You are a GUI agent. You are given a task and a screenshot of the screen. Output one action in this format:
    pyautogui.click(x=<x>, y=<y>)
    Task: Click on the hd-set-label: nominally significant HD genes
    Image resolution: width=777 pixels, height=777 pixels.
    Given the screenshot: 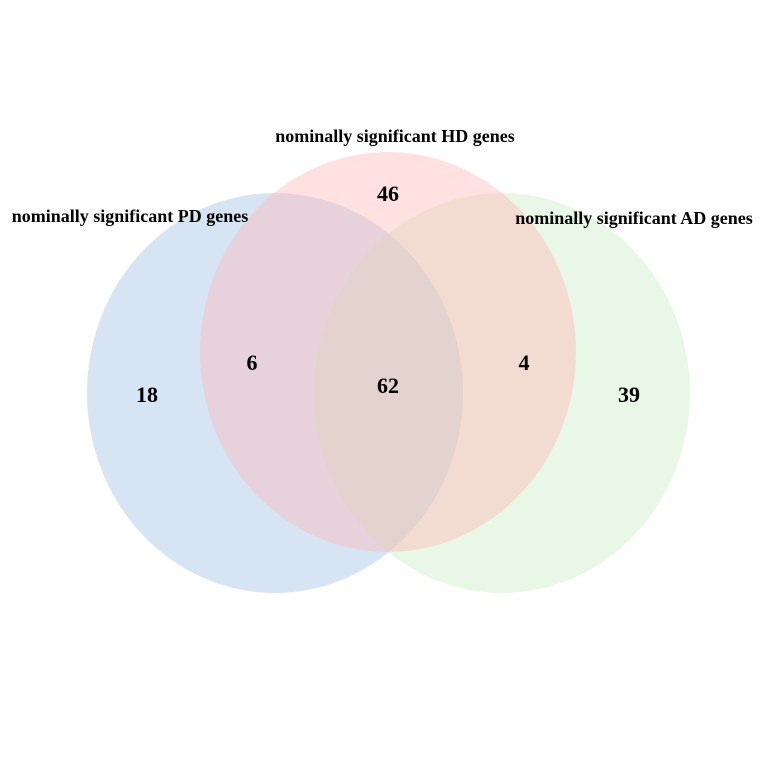 What is the action you would take?
    pyautogui.click(x=395, y=136)
    